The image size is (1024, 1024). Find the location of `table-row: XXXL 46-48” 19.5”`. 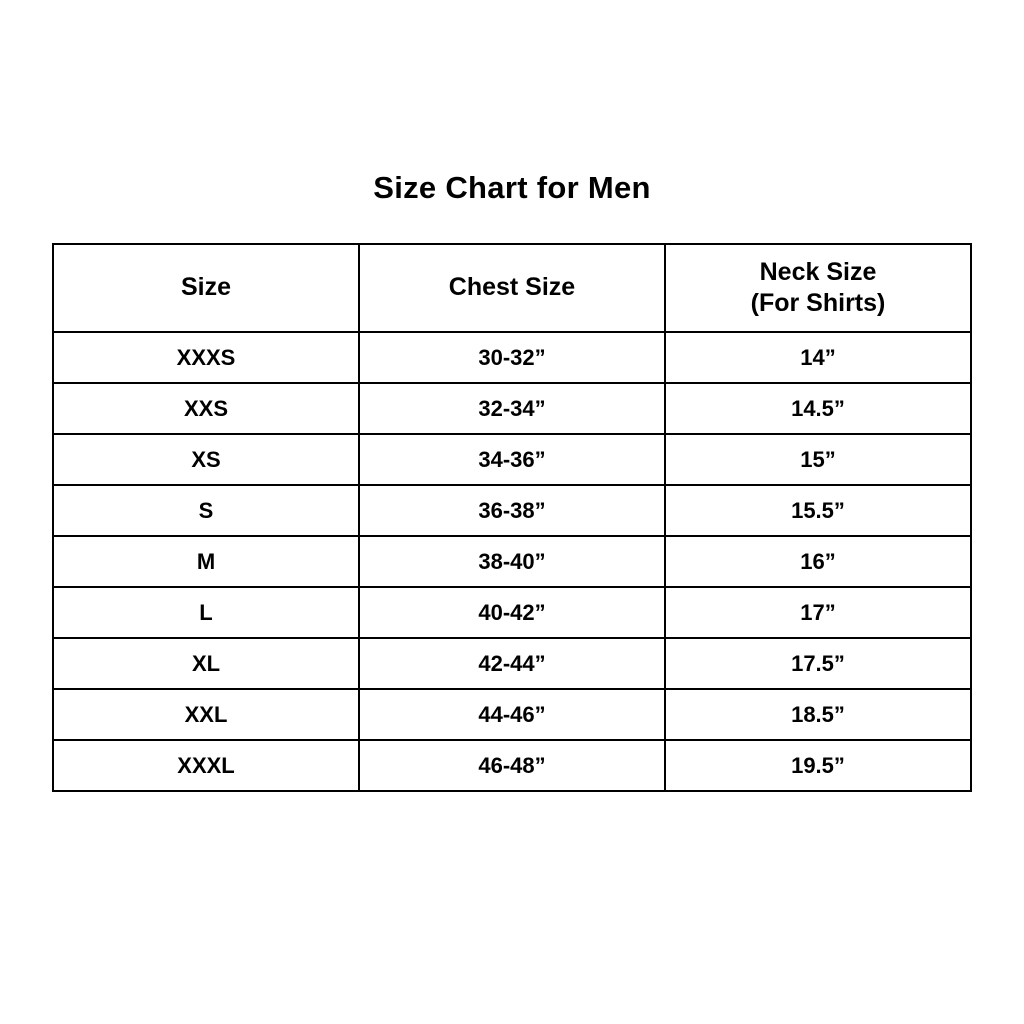

table-row: XXXL 46-48” 19.5” is located at coordinates (512, 765).